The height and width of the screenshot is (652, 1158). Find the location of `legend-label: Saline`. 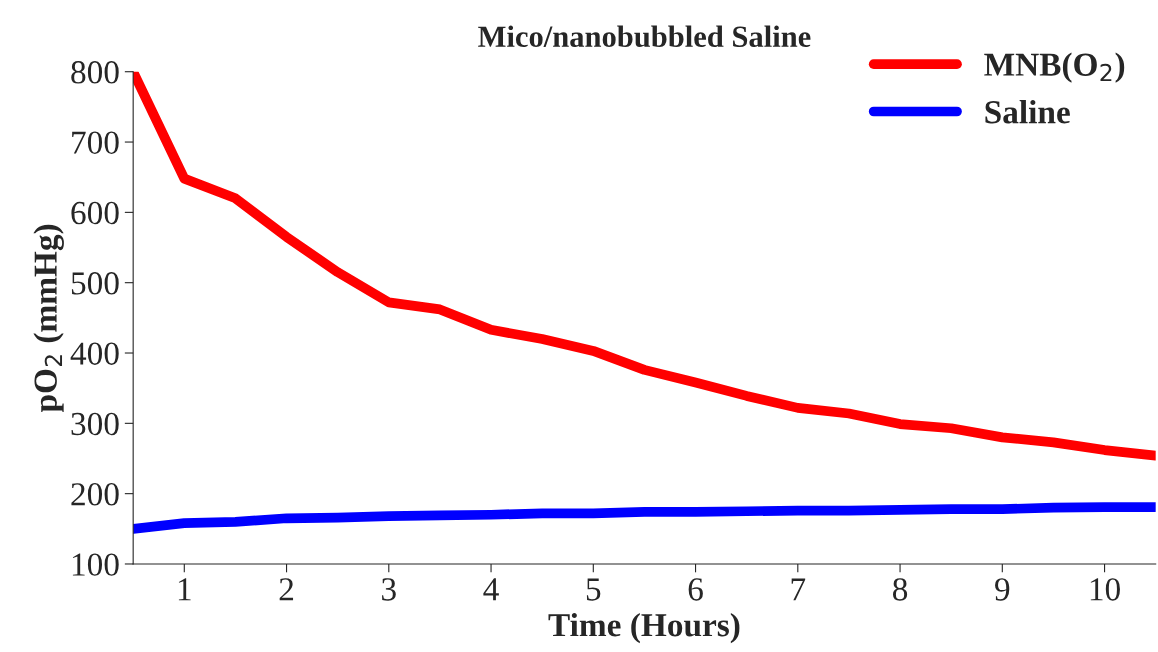

legend-label: Saline is located at coordinates (1027, 112).